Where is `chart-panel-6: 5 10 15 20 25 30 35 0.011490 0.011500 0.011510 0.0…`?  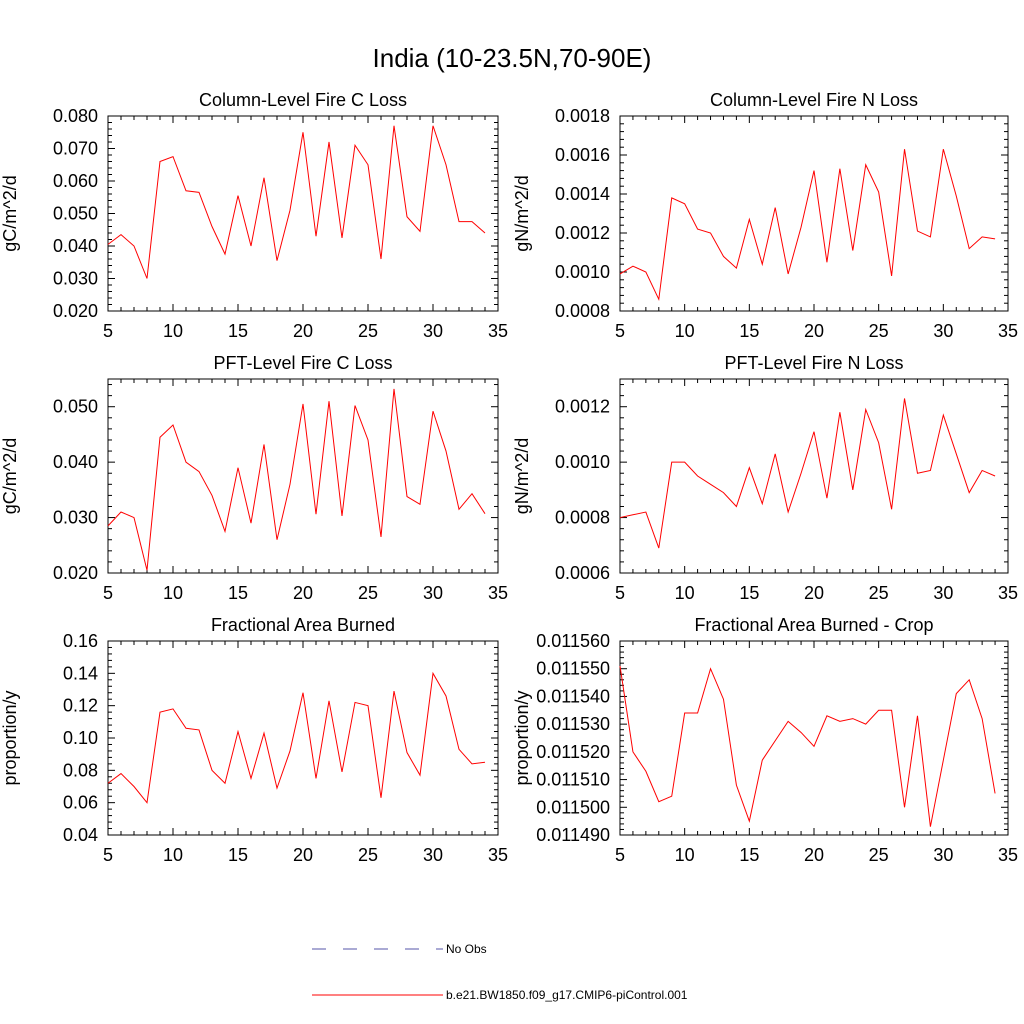 chart-panel-6: 5 10 15 20 25 30 35 0.011490 0.011500 0.011510 0.0… is located at coordinates (765, 740).